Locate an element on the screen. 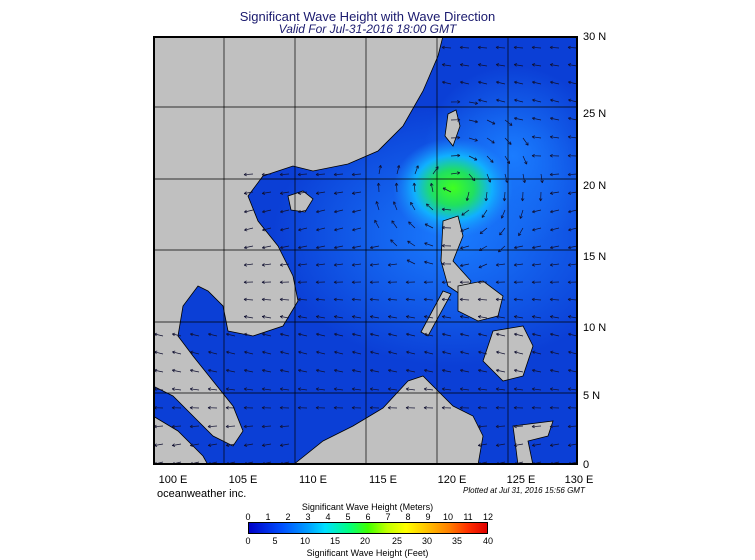 The height and width of the screenshot is (560, 755). colorbar-tick-f0: 0 is located at coordinates (248, 541).